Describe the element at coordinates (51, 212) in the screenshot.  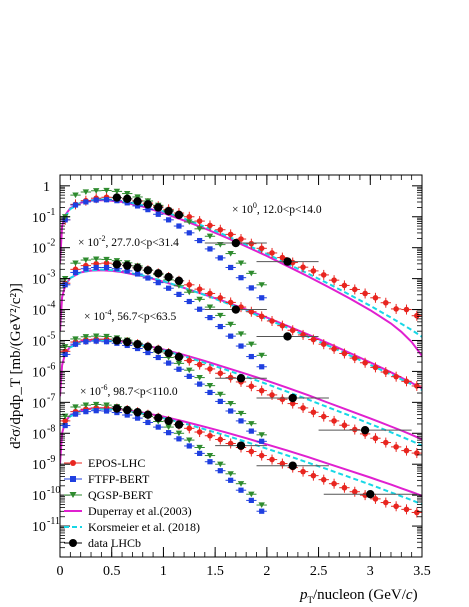
I see `y-tick-exponent: -1` at that location.